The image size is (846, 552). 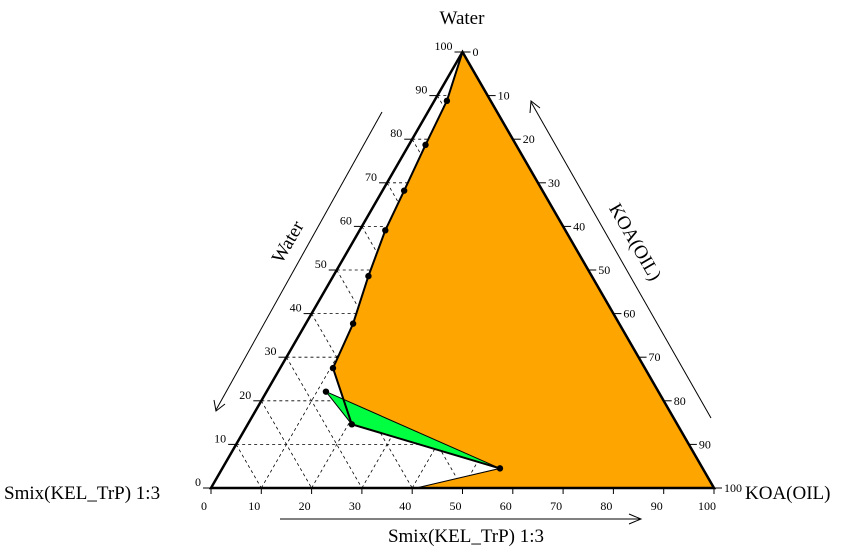 What do you see at coordinates (606, 506) in the screenshot?
I see `tick-label-smix: 80` at bounding box center [606, 506].